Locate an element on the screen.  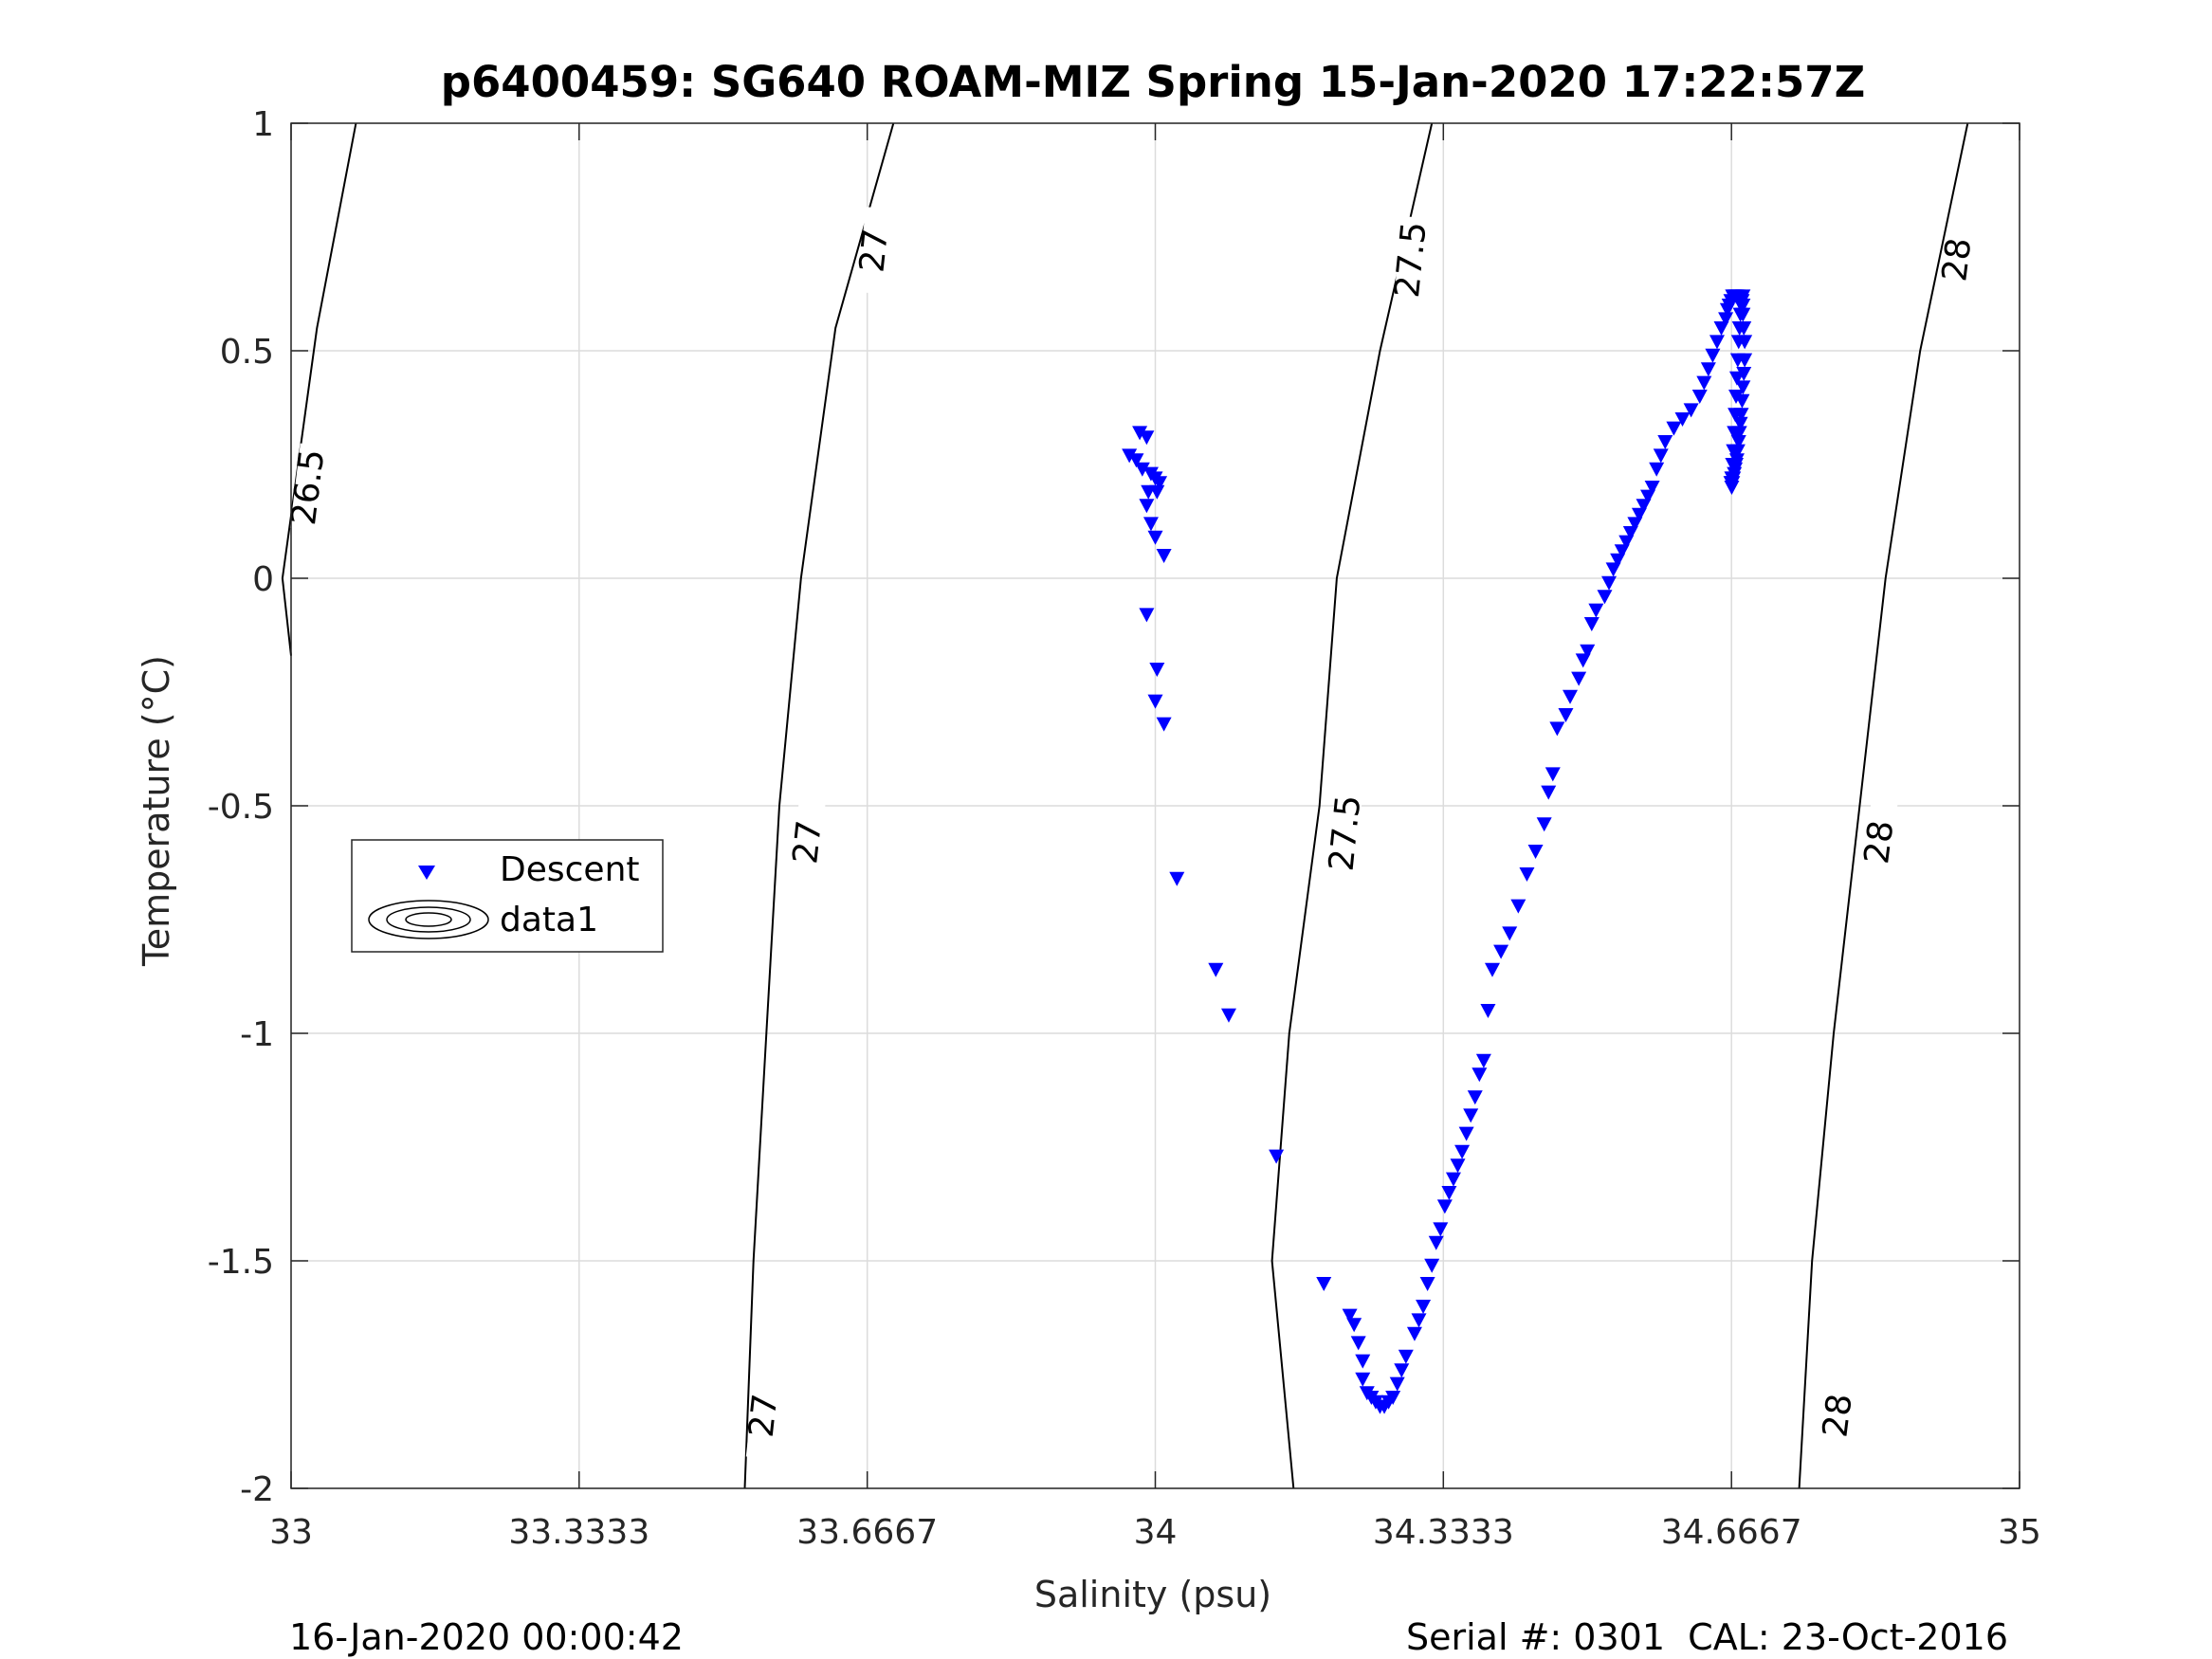
x-tick-label: 33 is located at coordinates (291, 1532).